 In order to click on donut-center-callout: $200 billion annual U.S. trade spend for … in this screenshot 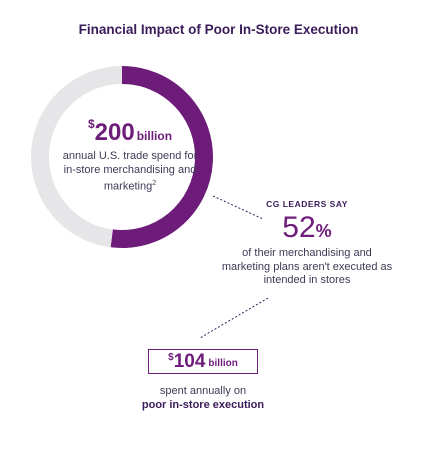, I will do `click(130, 156)`.